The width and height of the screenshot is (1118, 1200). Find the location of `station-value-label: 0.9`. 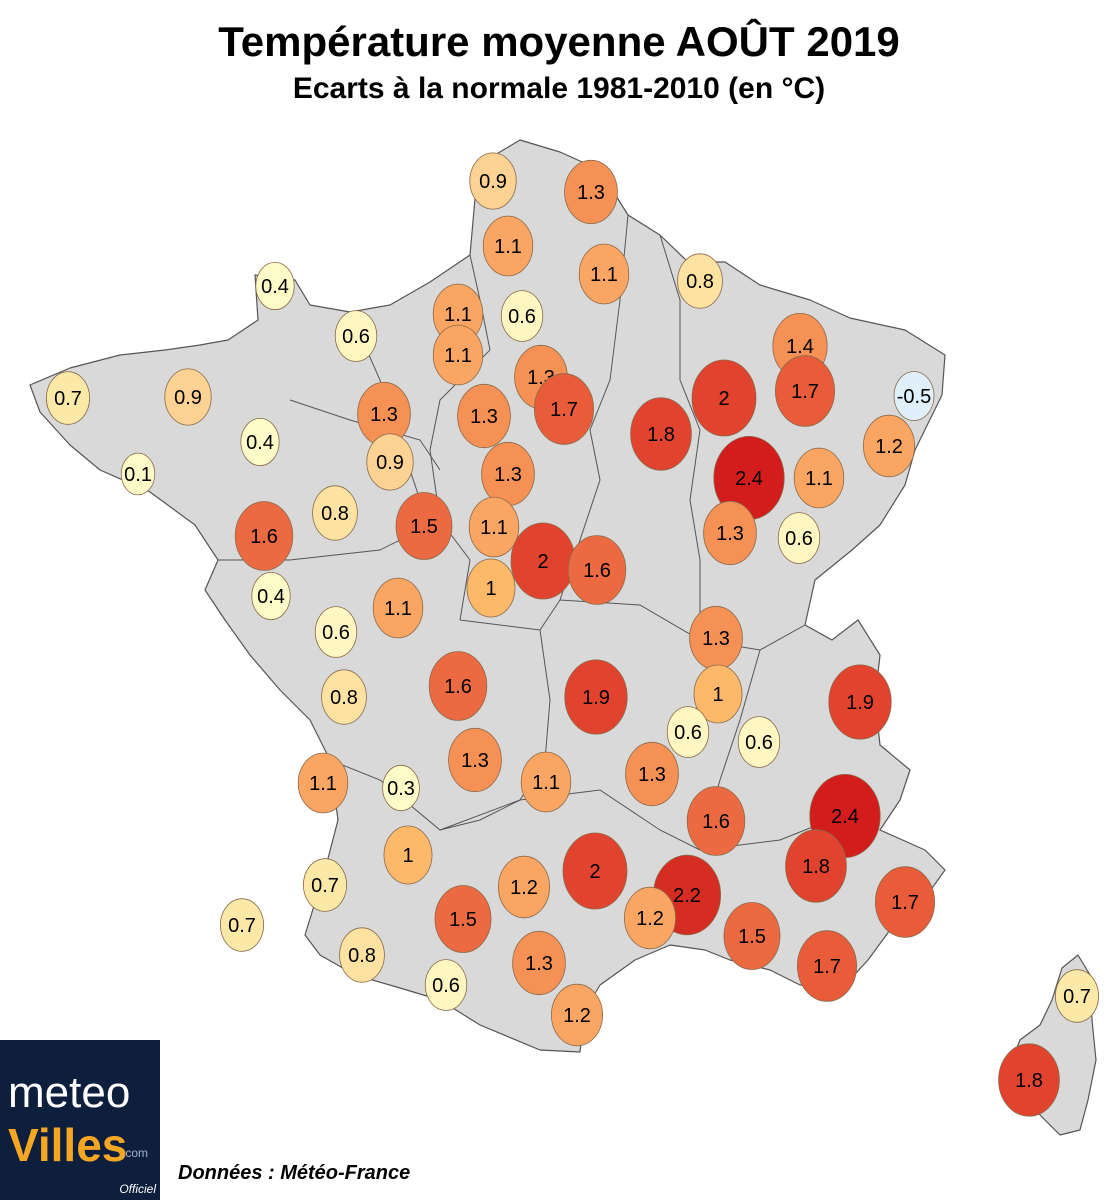

station-value-label: 0.9 is located at coordinates (493, 182).